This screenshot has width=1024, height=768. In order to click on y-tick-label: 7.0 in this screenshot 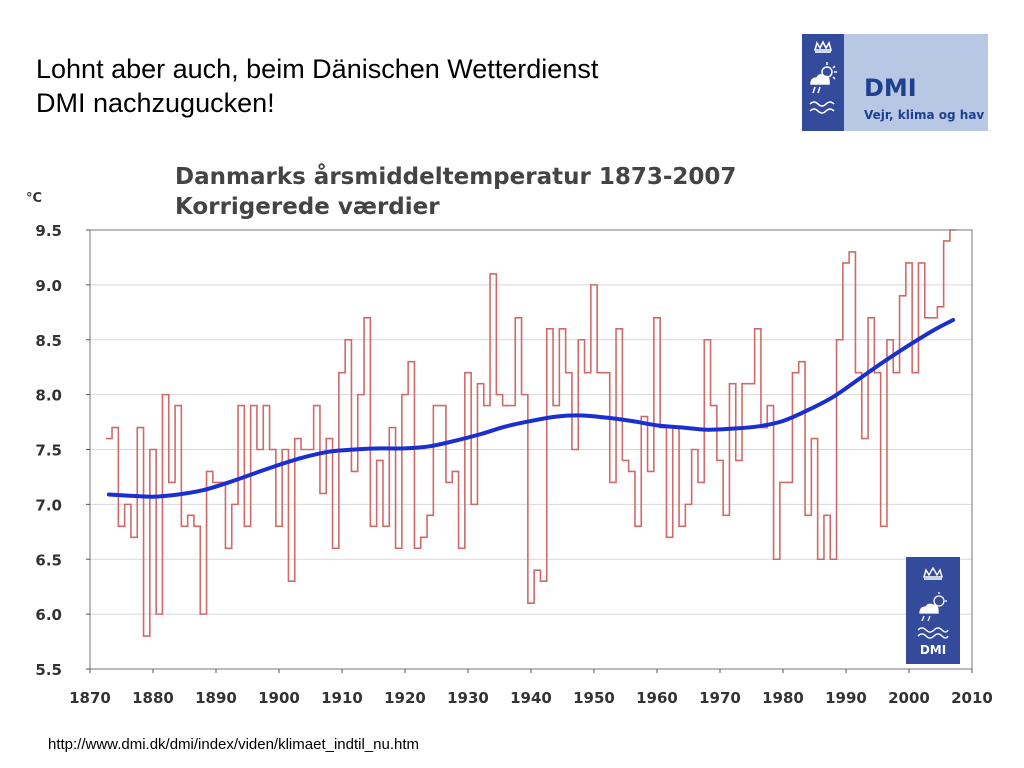, I will do `click(48, 505)`.